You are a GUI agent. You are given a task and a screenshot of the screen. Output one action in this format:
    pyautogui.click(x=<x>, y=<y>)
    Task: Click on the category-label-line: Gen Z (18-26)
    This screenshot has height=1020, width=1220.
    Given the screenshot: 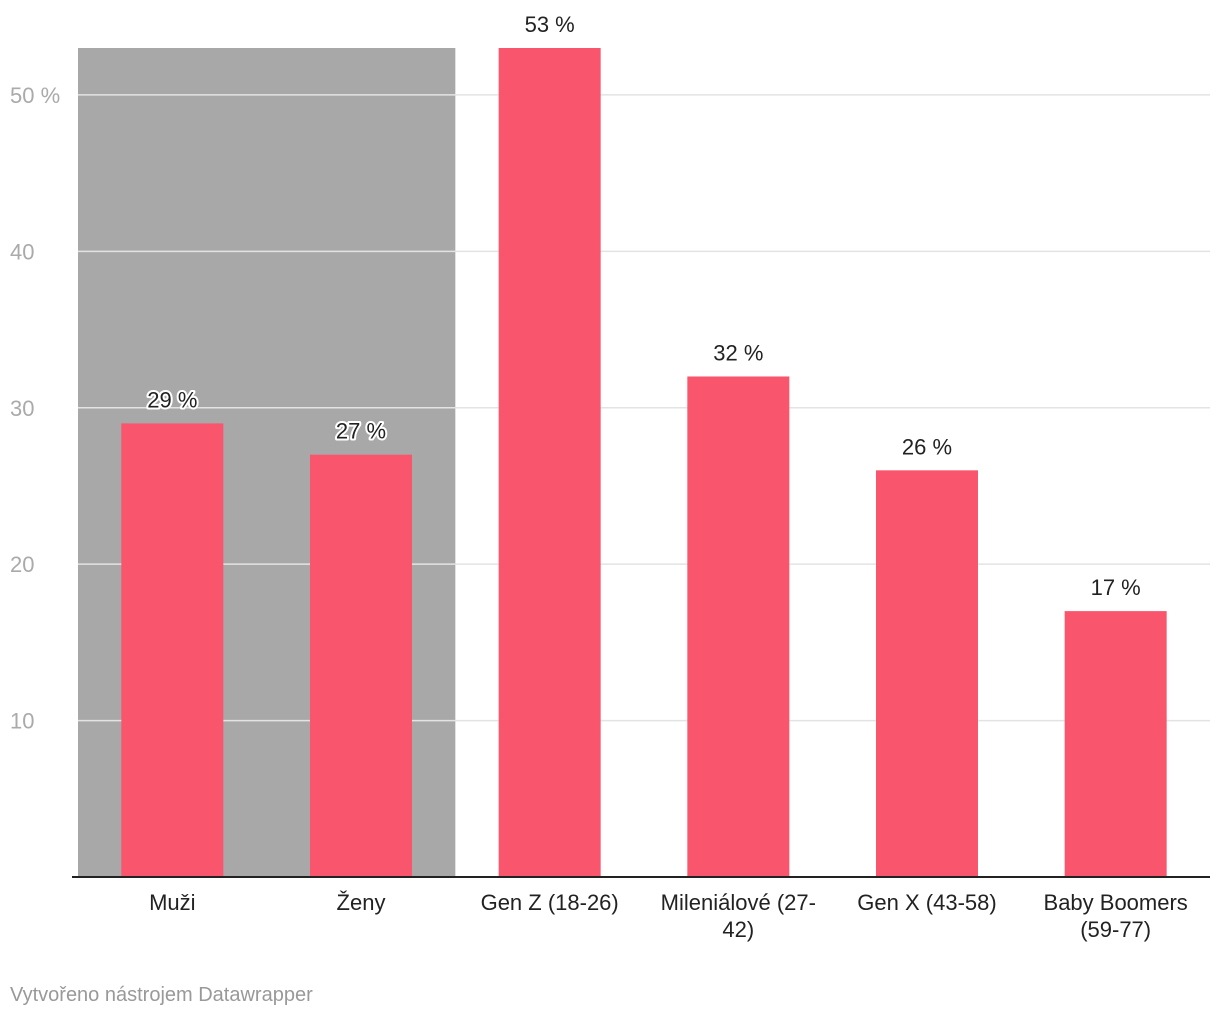 What is the action you would take?
    pyautogui.click(x=550, y=902)
    